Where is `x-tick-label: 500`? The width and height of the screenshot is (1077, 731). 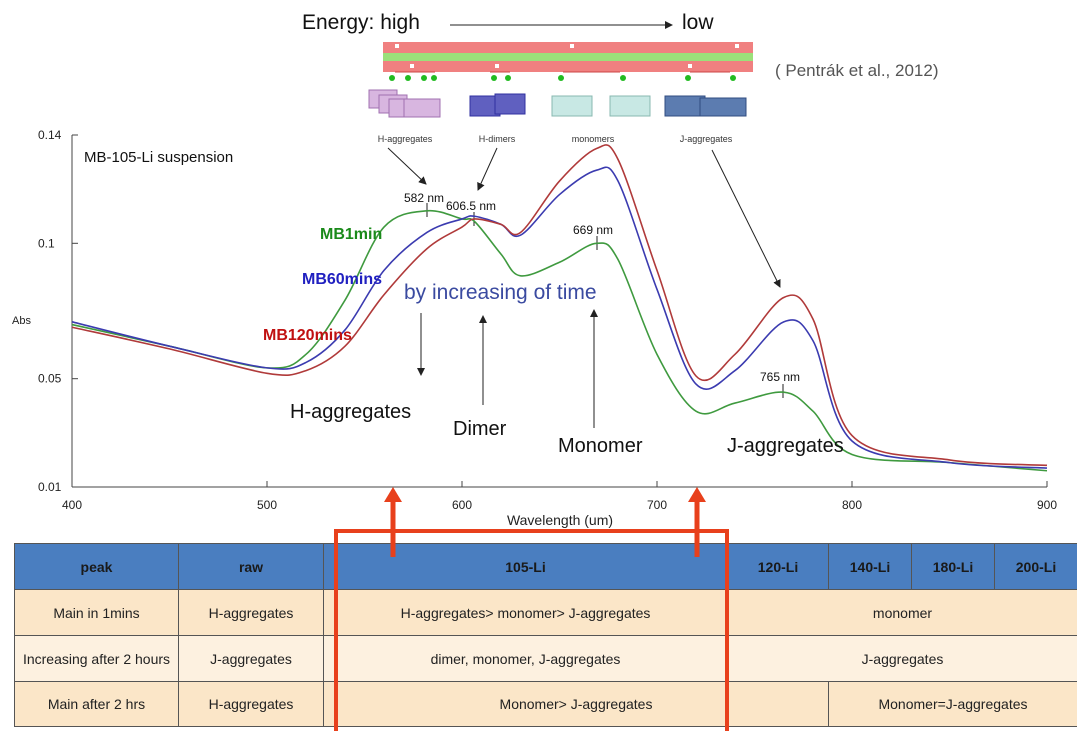
x-tick-label: 500 is located at coordinates (267, 505).